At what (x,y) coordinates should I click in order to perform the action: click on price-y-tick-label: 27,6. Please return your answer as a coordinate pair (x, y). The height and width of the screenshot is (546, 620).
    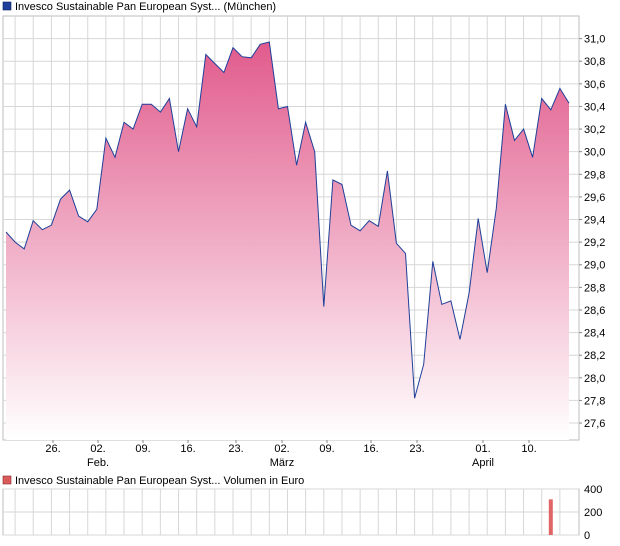
    Looking at the image, I should click on (594, 424).